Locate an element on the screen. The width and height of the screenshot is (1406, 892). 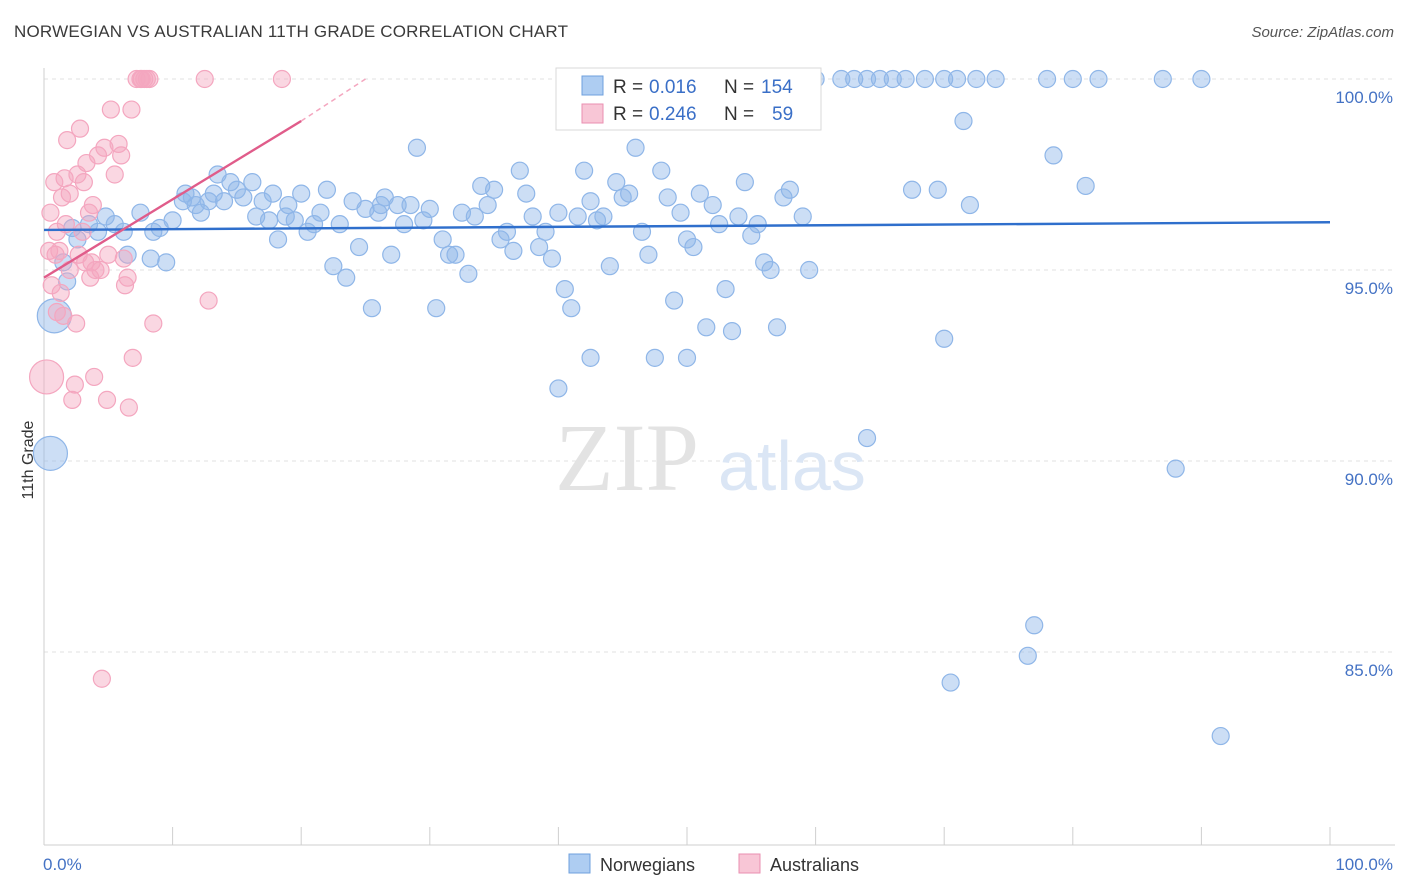
legend-r-label-1: R = is located at coordinates (628, 87).